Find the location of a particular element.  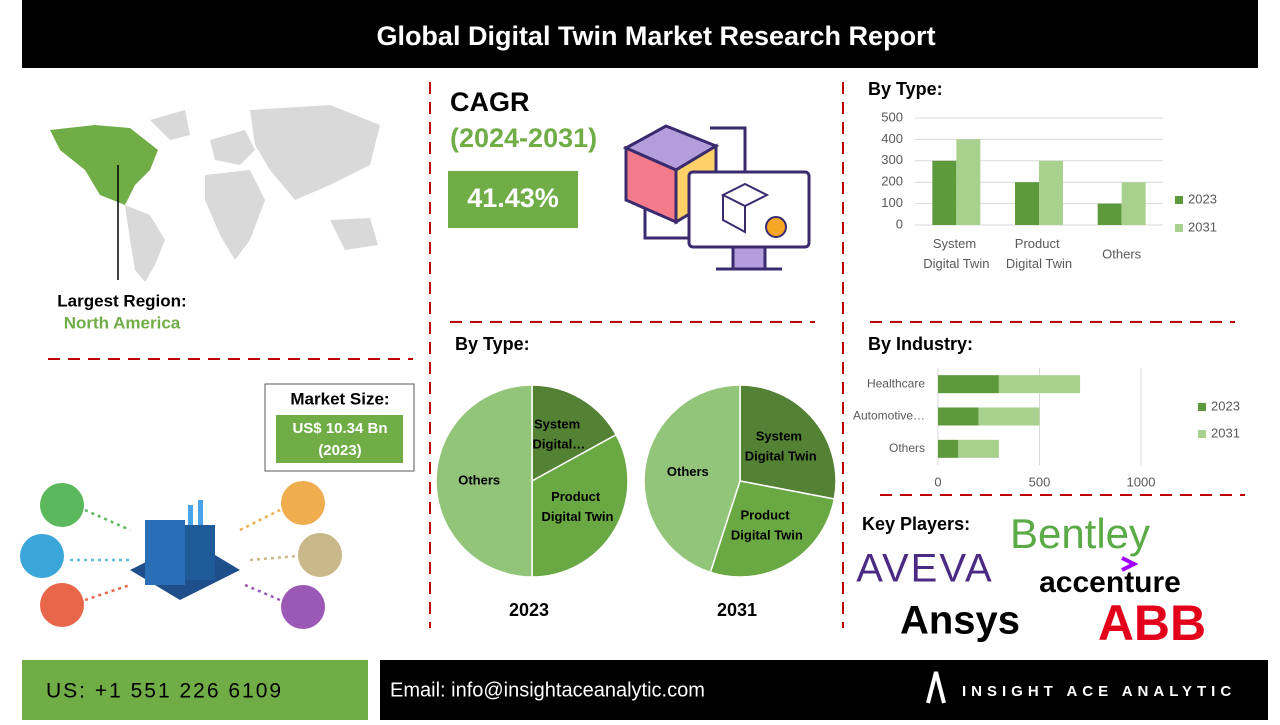

logo-mark is located at coordinates (1130, 564).